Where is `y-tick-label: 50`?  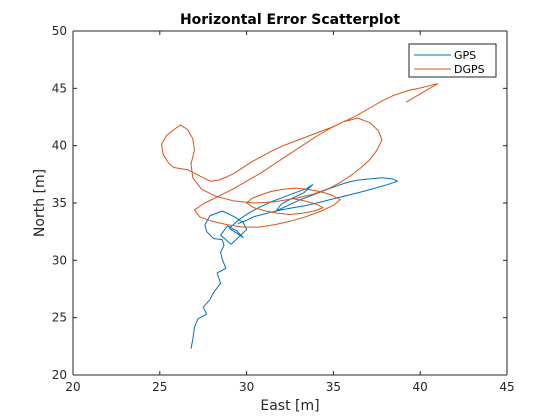 y-tick-label: 50 is located at coordinates (59, 31).